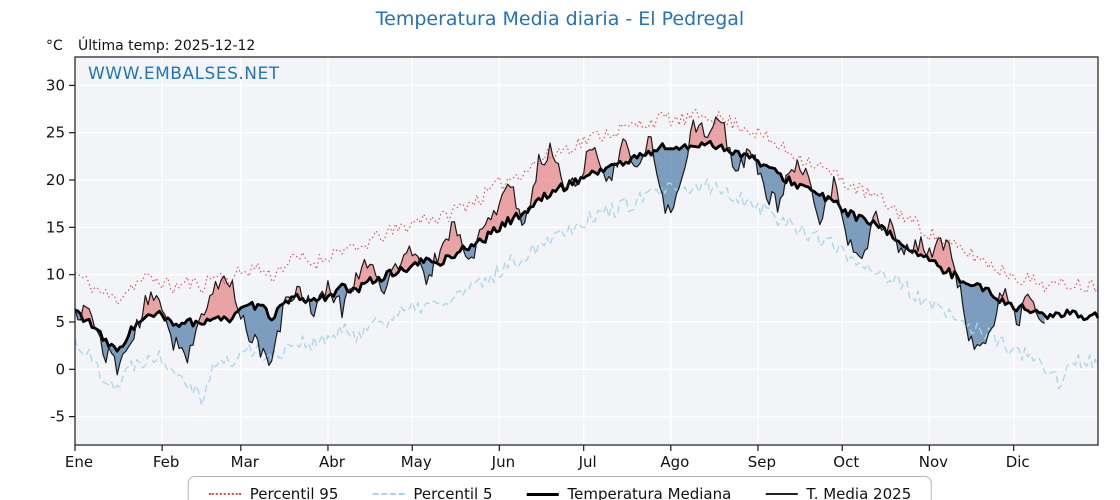  I want to click on legend-item-percentil-5: Percentil 5, so click(432, 492).